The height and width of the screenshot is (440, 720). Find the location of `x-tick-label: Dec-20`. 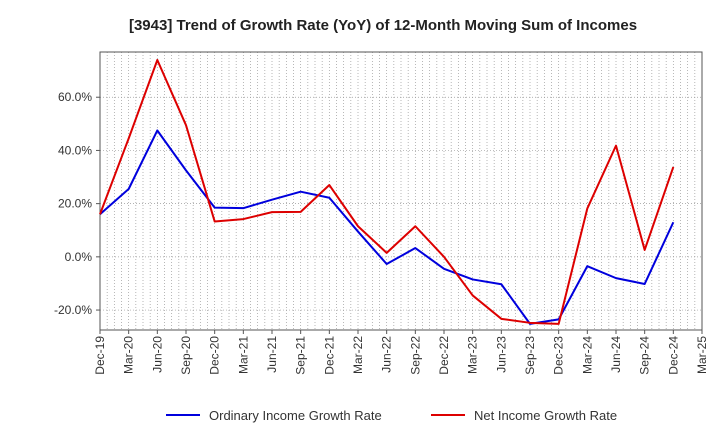

x-tick-label: Dec-20 is located at coordinates (215, 355).